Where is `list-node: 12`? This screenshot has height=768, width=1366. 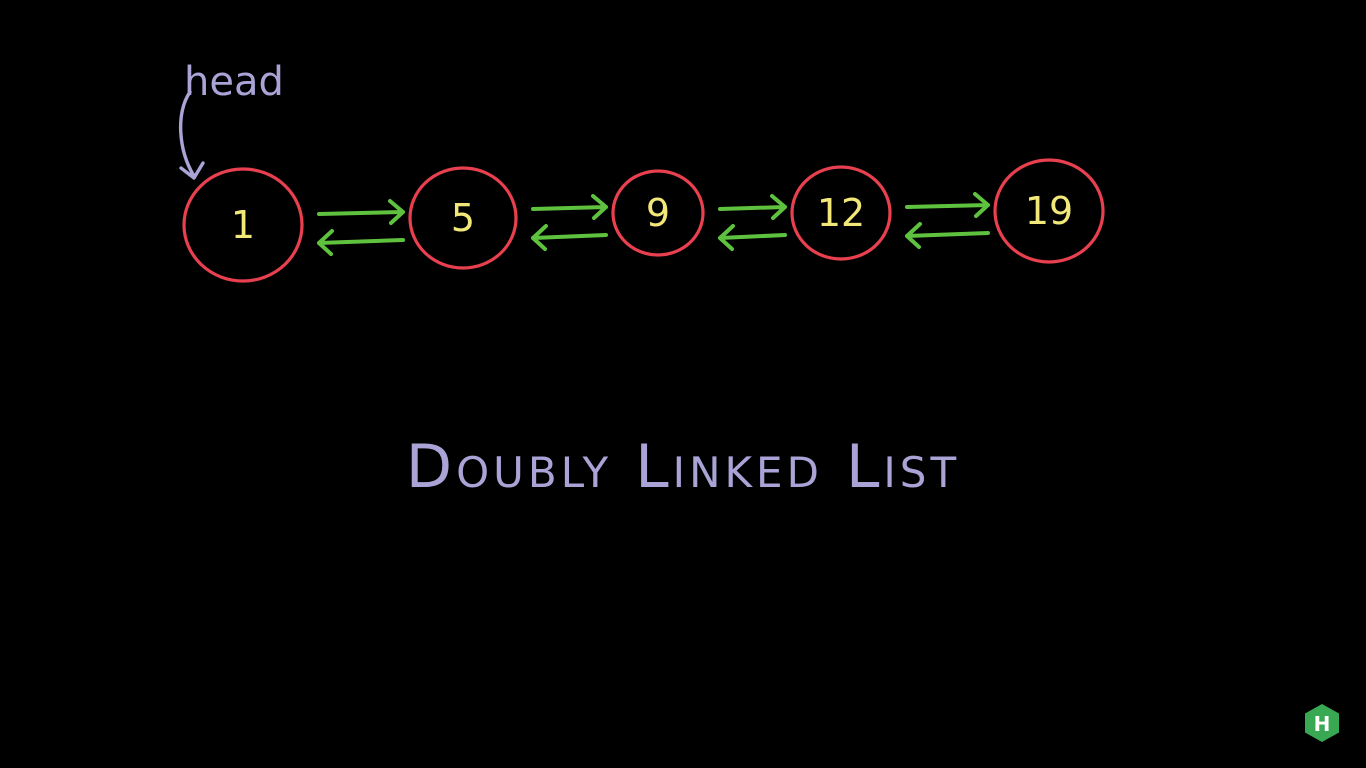
list-node: 12 is located at coordinates (841, 213).